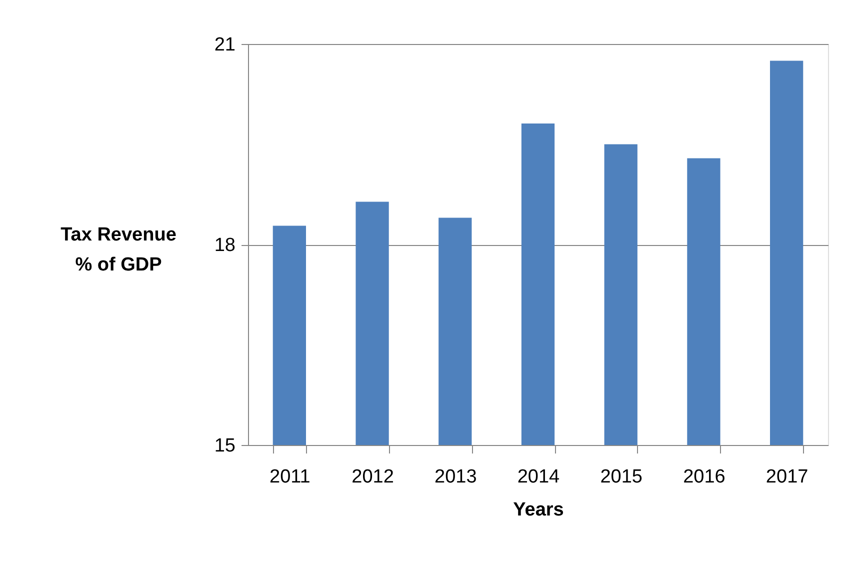 The width and height of the screenshot is (842, 563). Describe the element at coordinates (290, 477) in the screenshot. I see `x-tick-label: 2011` at that location.